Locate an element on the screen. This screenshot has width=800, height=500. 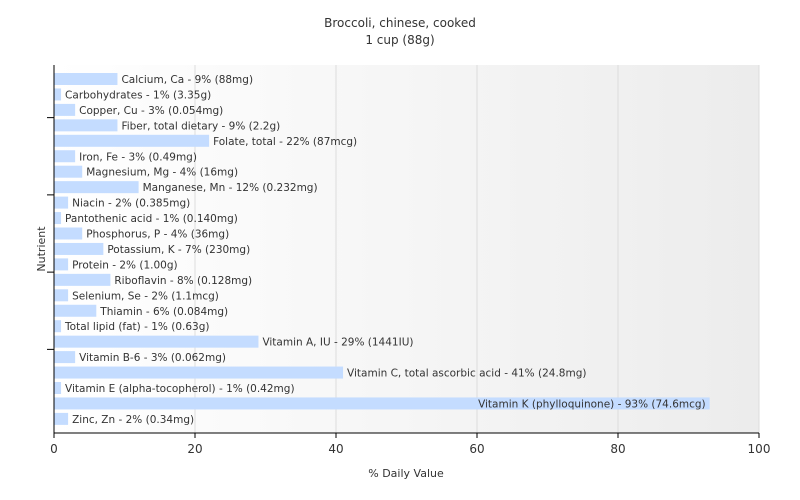
bar-label: Magnesium, Mg - 4% (16mg) is located at coordinates (162, 173).